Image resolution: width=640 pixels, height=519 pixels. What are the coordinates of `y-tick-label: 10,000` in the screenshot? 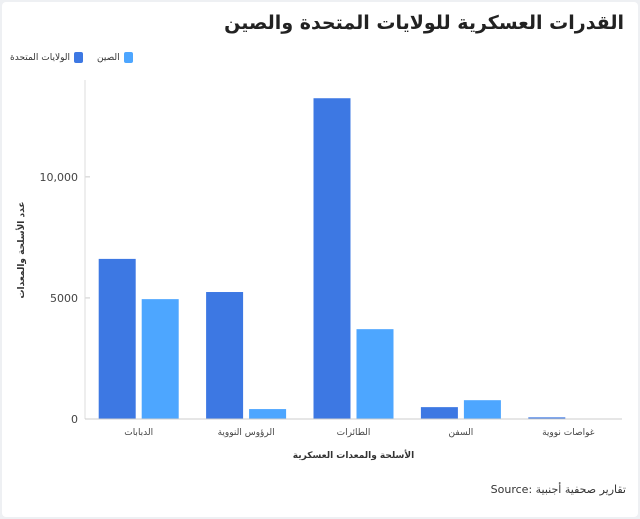 It's located at (59, 177).